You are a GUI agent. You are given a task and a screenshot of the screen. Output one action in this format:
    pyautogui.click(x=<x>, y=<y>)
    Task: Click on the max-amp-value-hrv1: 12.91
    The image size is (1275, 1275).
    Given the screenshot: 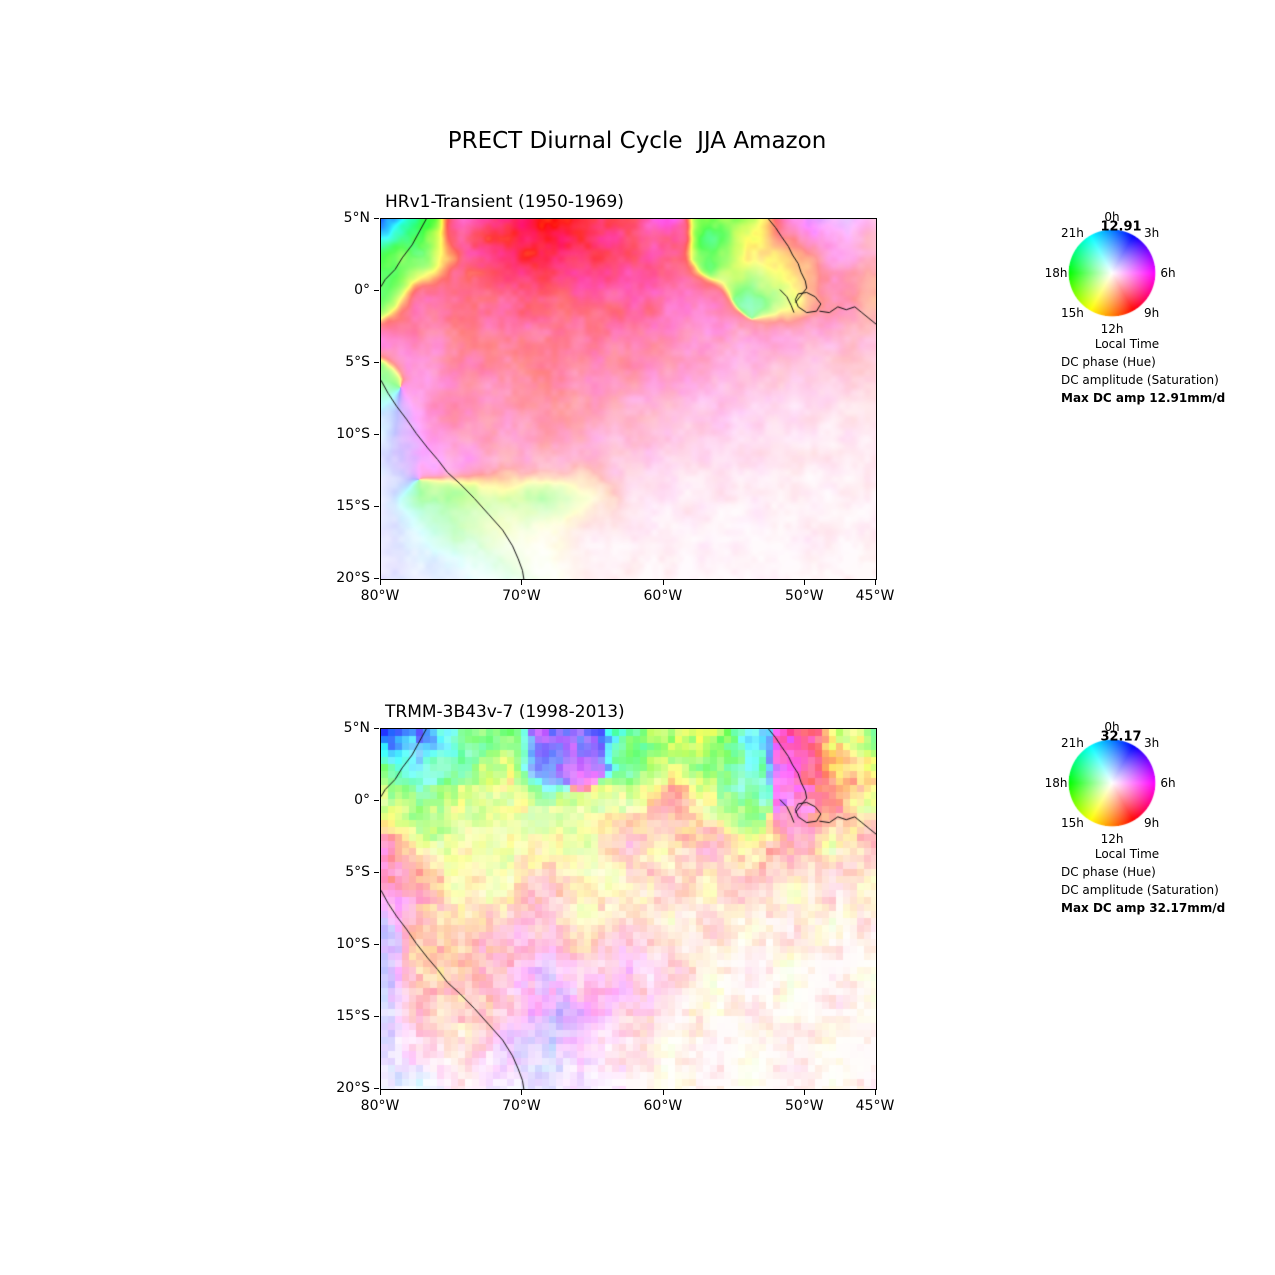 What is the action you would take?
    pyautogui.click(x=1121, y=227)
    